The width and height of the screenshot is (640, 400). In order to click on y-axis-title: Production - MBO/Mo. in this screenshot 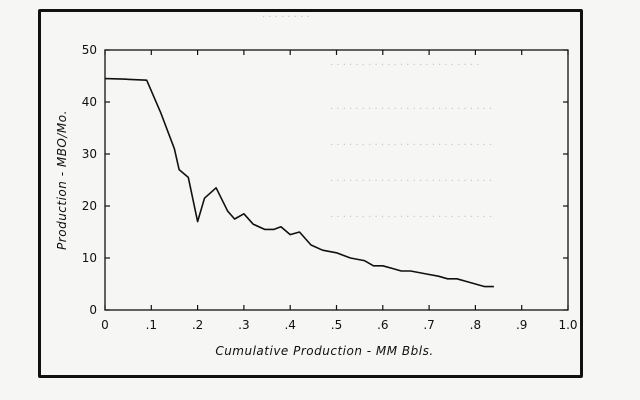, I will do `click(62, 180)`.